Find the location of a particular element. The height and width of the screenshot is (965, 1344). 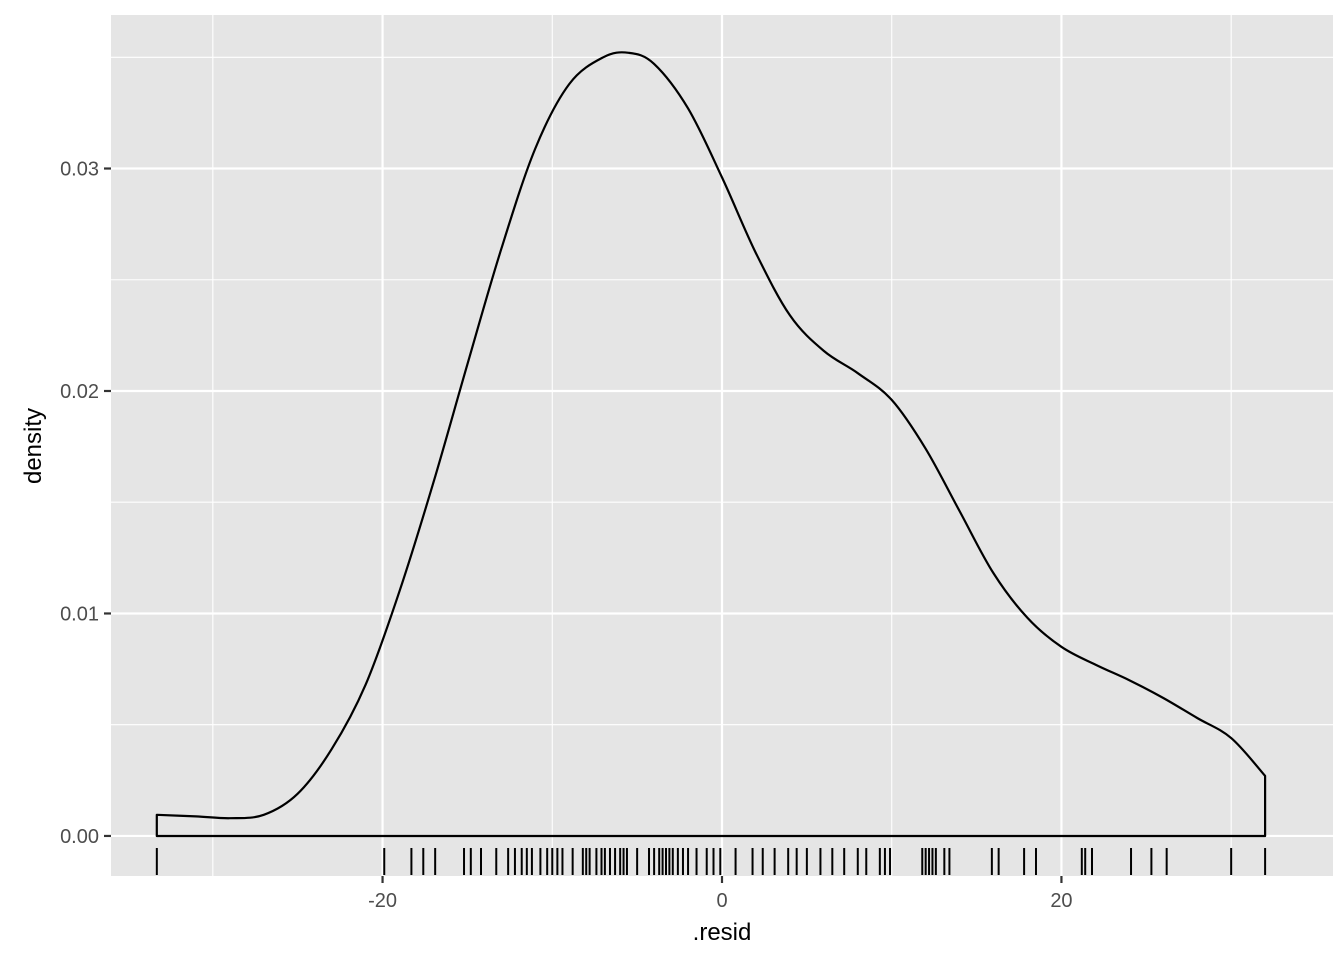

y-axis: 0.00 0.01 0.02 0.03 is located at coordinates (85, 503).